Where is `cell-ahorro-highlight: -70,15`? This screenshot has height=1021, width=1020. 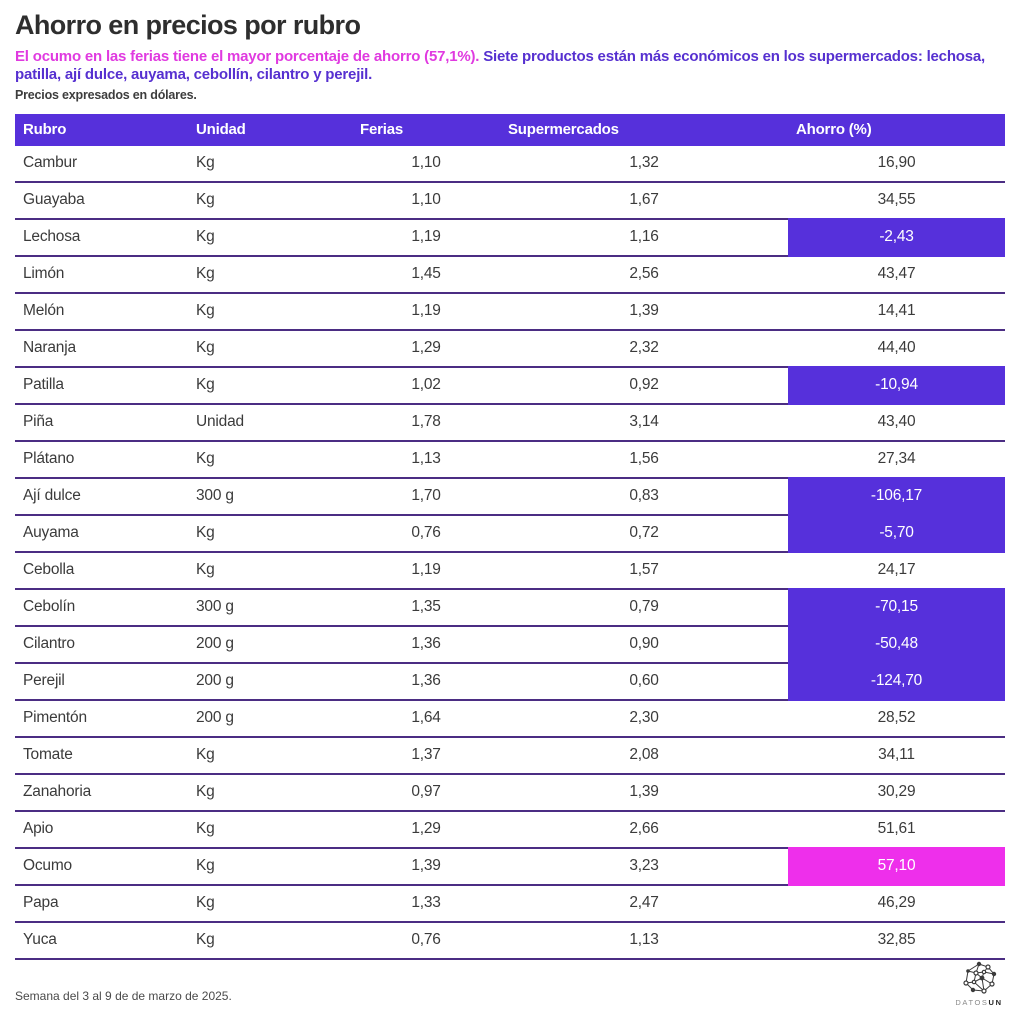 cell-ahorro-highlight: -70,15 is located at coordinates (896, 606).